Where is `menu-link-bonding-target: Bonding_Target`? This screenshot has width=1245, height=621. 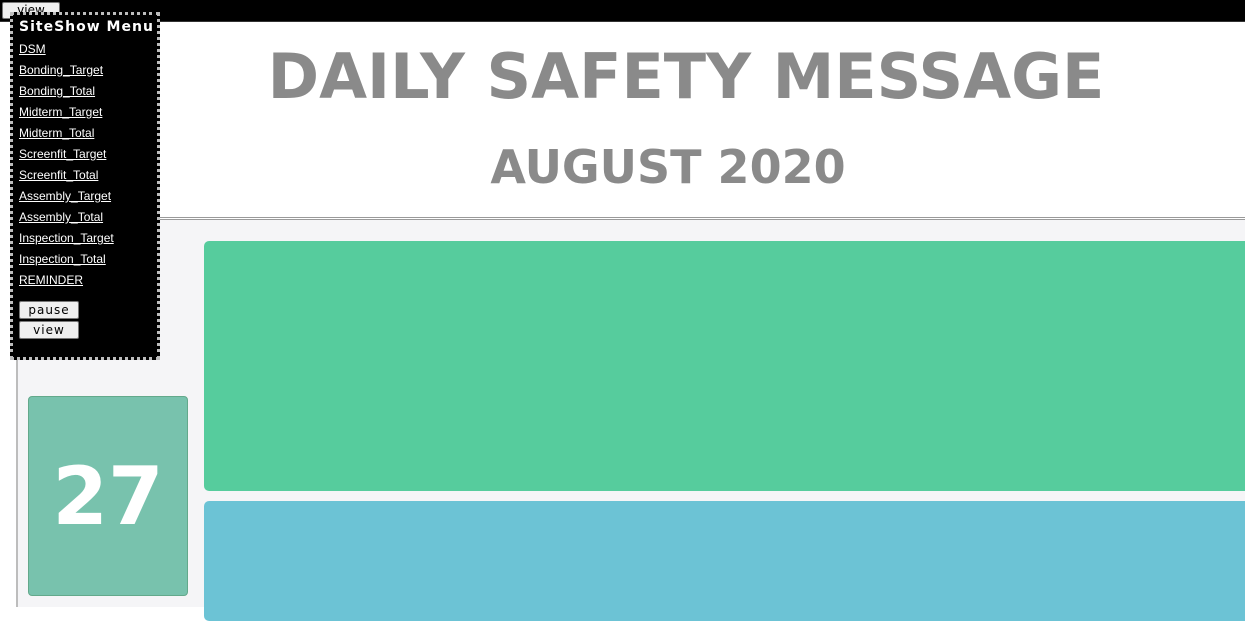 menu-link-bonding-target: Bonding_Target is located at coordinates (61, 70).